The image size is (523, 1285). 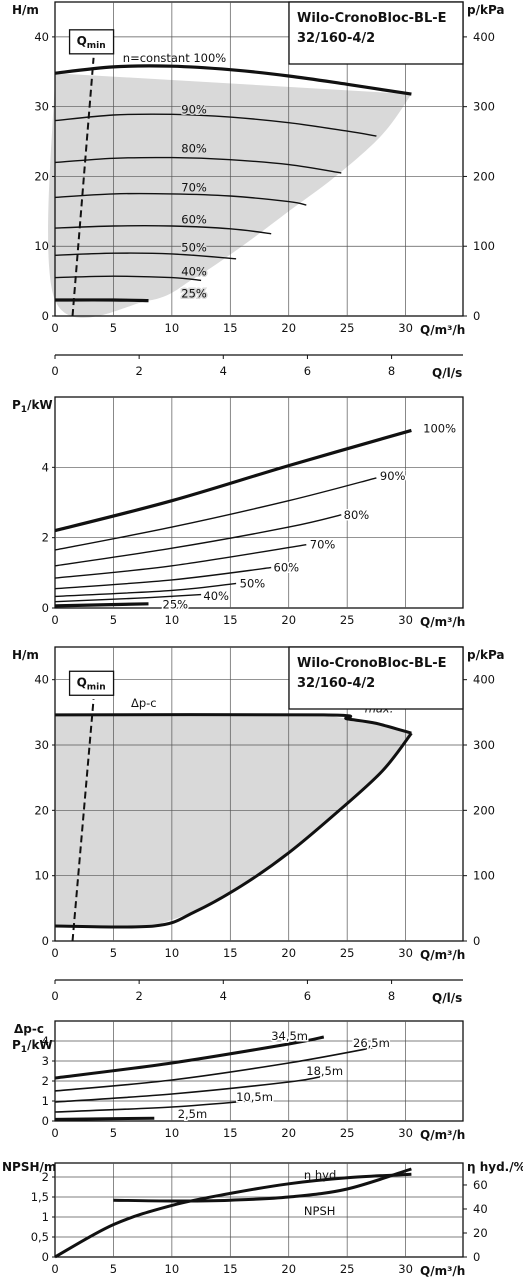 What do you see at coordinates (480, 1233) in the screenshot?
I see `npsh_eff-y2-tick-label: 20` at bounding box center [480, 1233].